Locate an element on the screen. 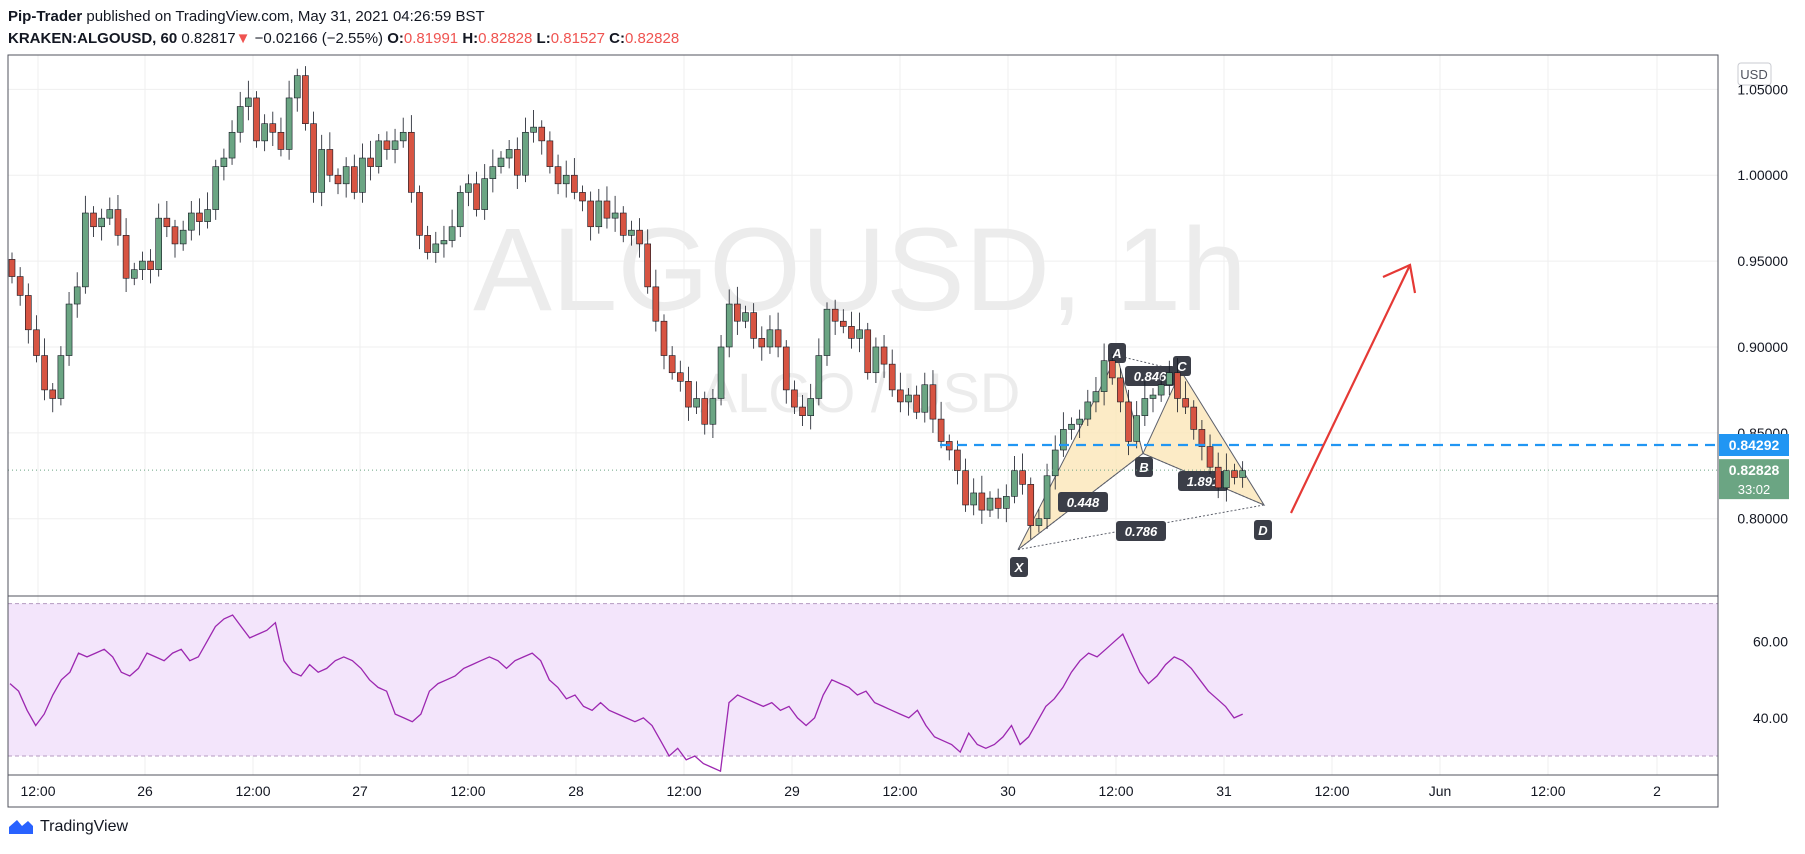  price-tick-label: 0.95000 is located at coordinates (1762, 261).